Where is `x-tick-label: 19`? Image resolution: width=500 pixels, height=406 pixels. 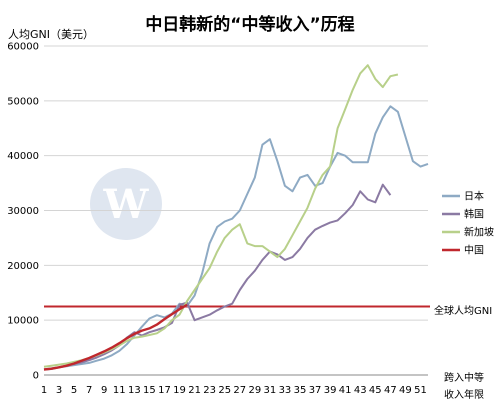 x-tick-label: 19 is located at coordinates (179, 390).